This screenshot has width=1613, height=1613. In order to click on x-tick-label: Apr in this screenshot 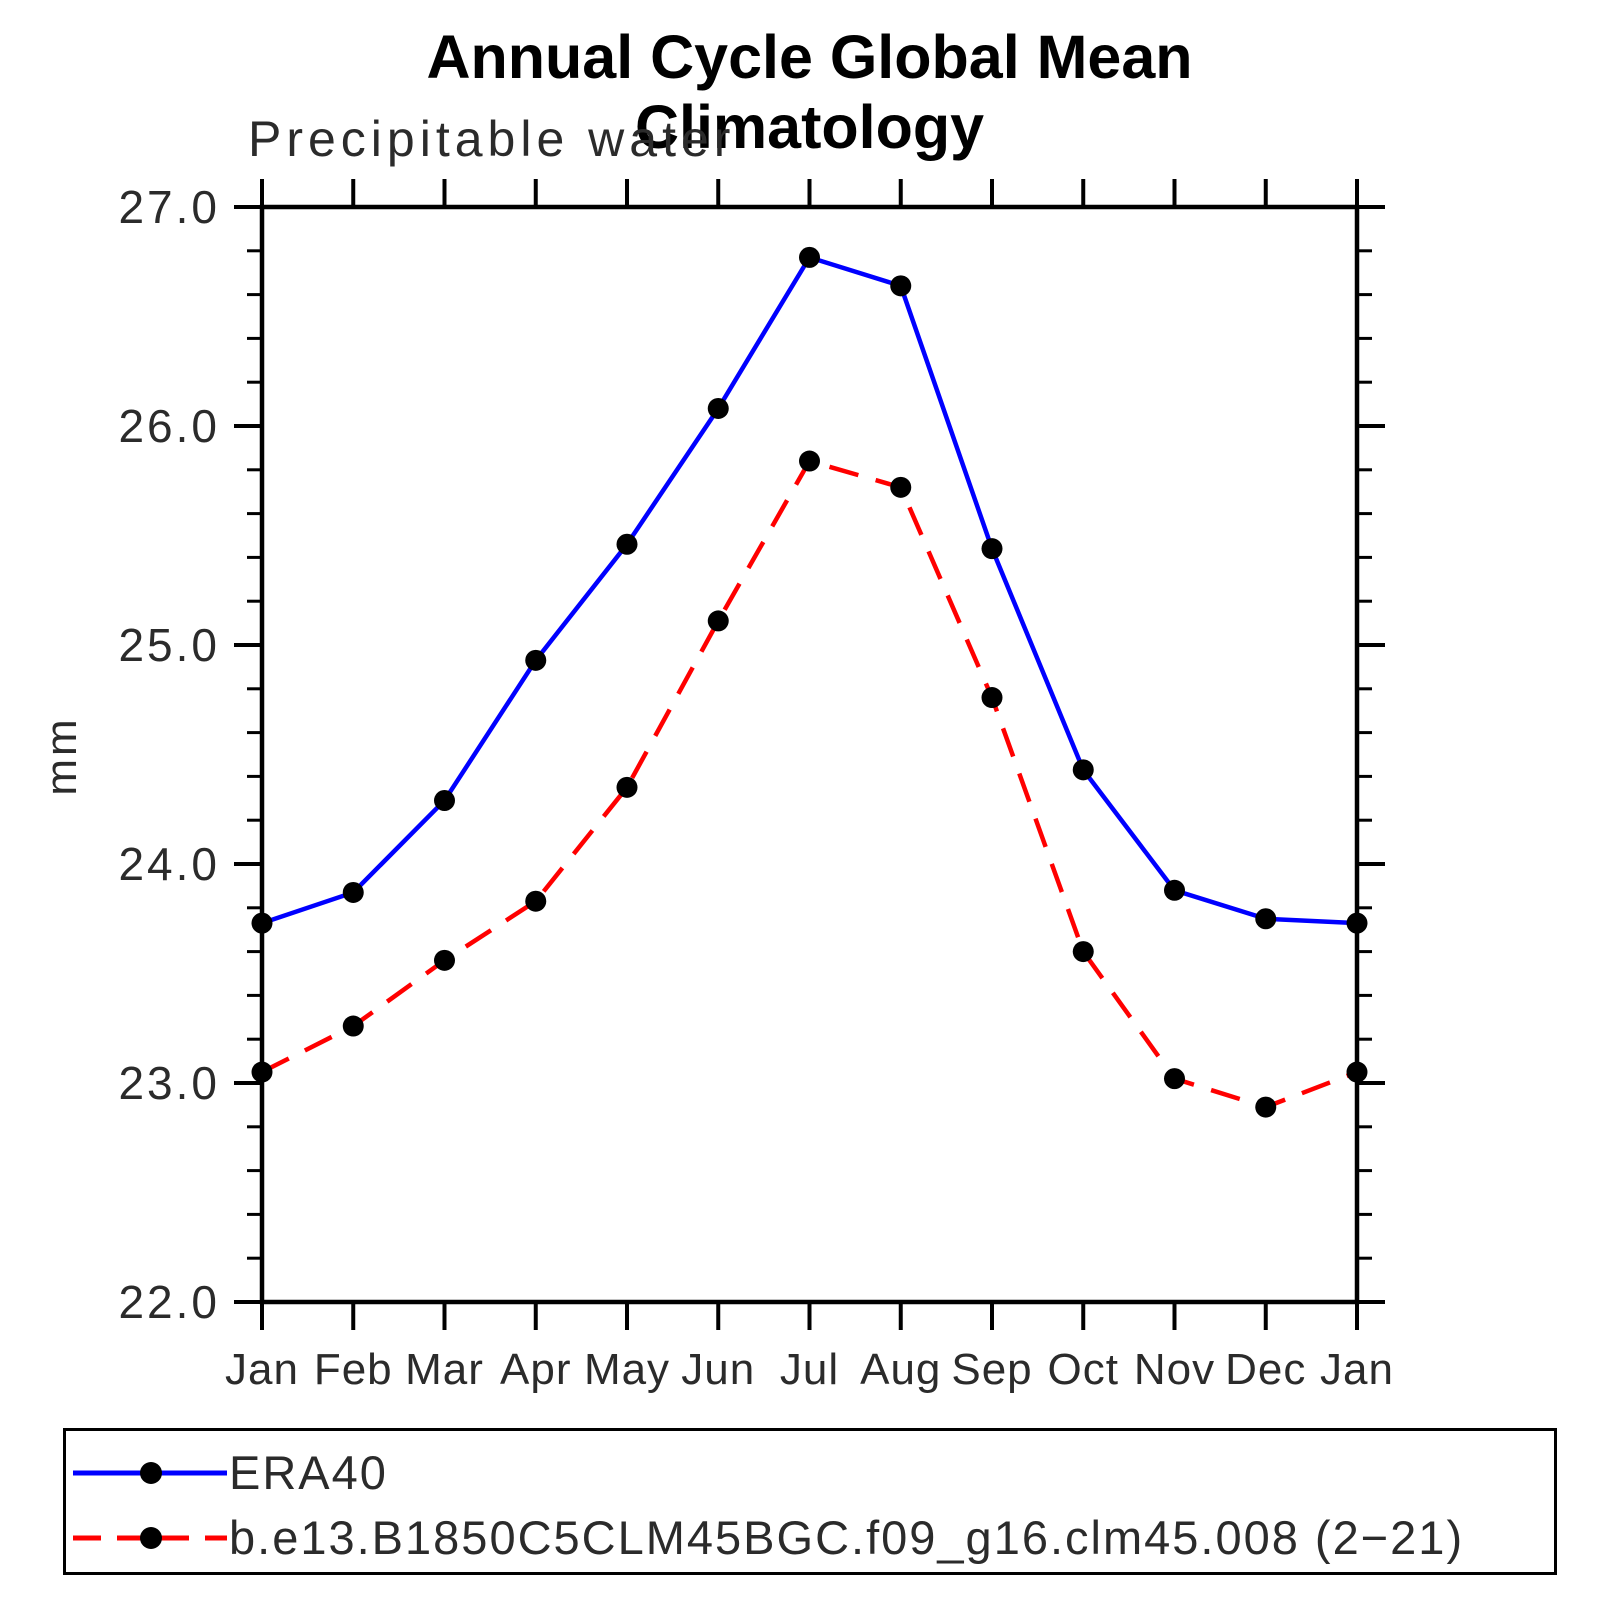, I will do `click(536, 1369)`.